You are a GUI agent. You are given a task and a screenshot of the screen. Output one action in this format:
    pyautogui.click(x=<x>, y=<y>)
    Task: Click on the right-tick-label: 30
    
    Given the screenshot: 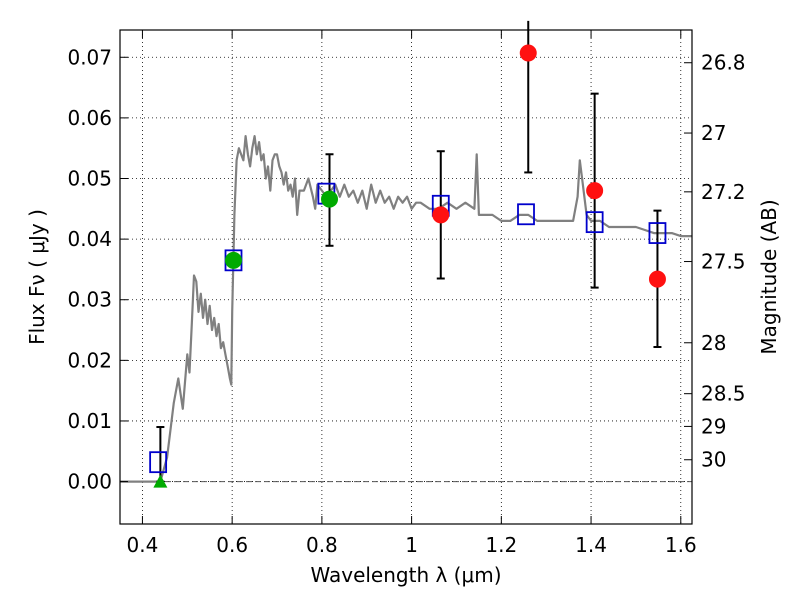 What is the action you would take?
    pyautogui.click(x=713, y=460)
    